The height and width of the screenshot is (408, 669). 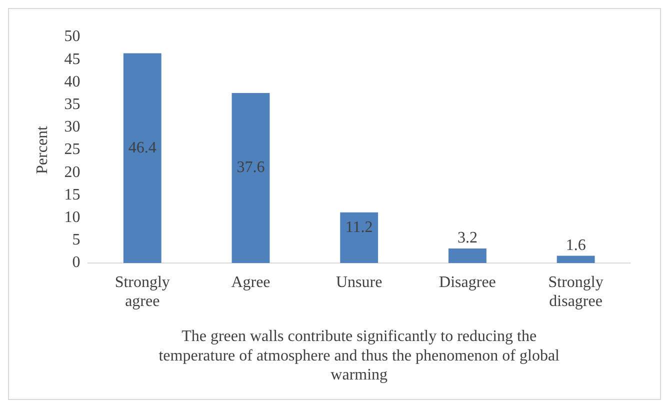 I want to click on x-tick-label: Strongly disagree, so click(x=576, y=292).